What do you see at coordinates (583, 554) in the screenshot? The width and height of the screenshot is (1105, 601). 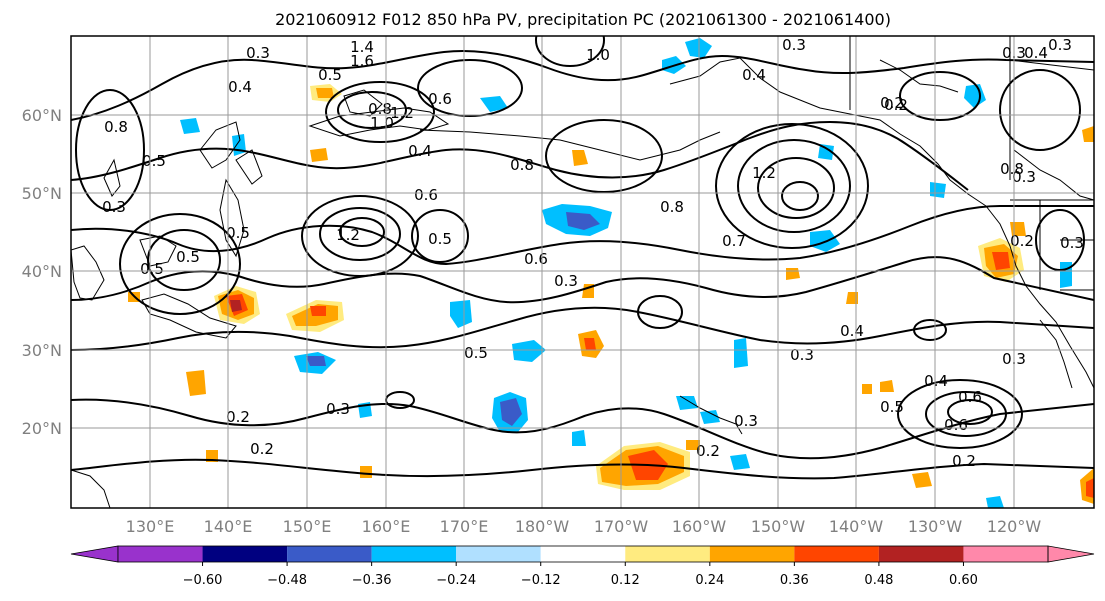 I see `colorbar-frame` at bounding box center [583, 554].